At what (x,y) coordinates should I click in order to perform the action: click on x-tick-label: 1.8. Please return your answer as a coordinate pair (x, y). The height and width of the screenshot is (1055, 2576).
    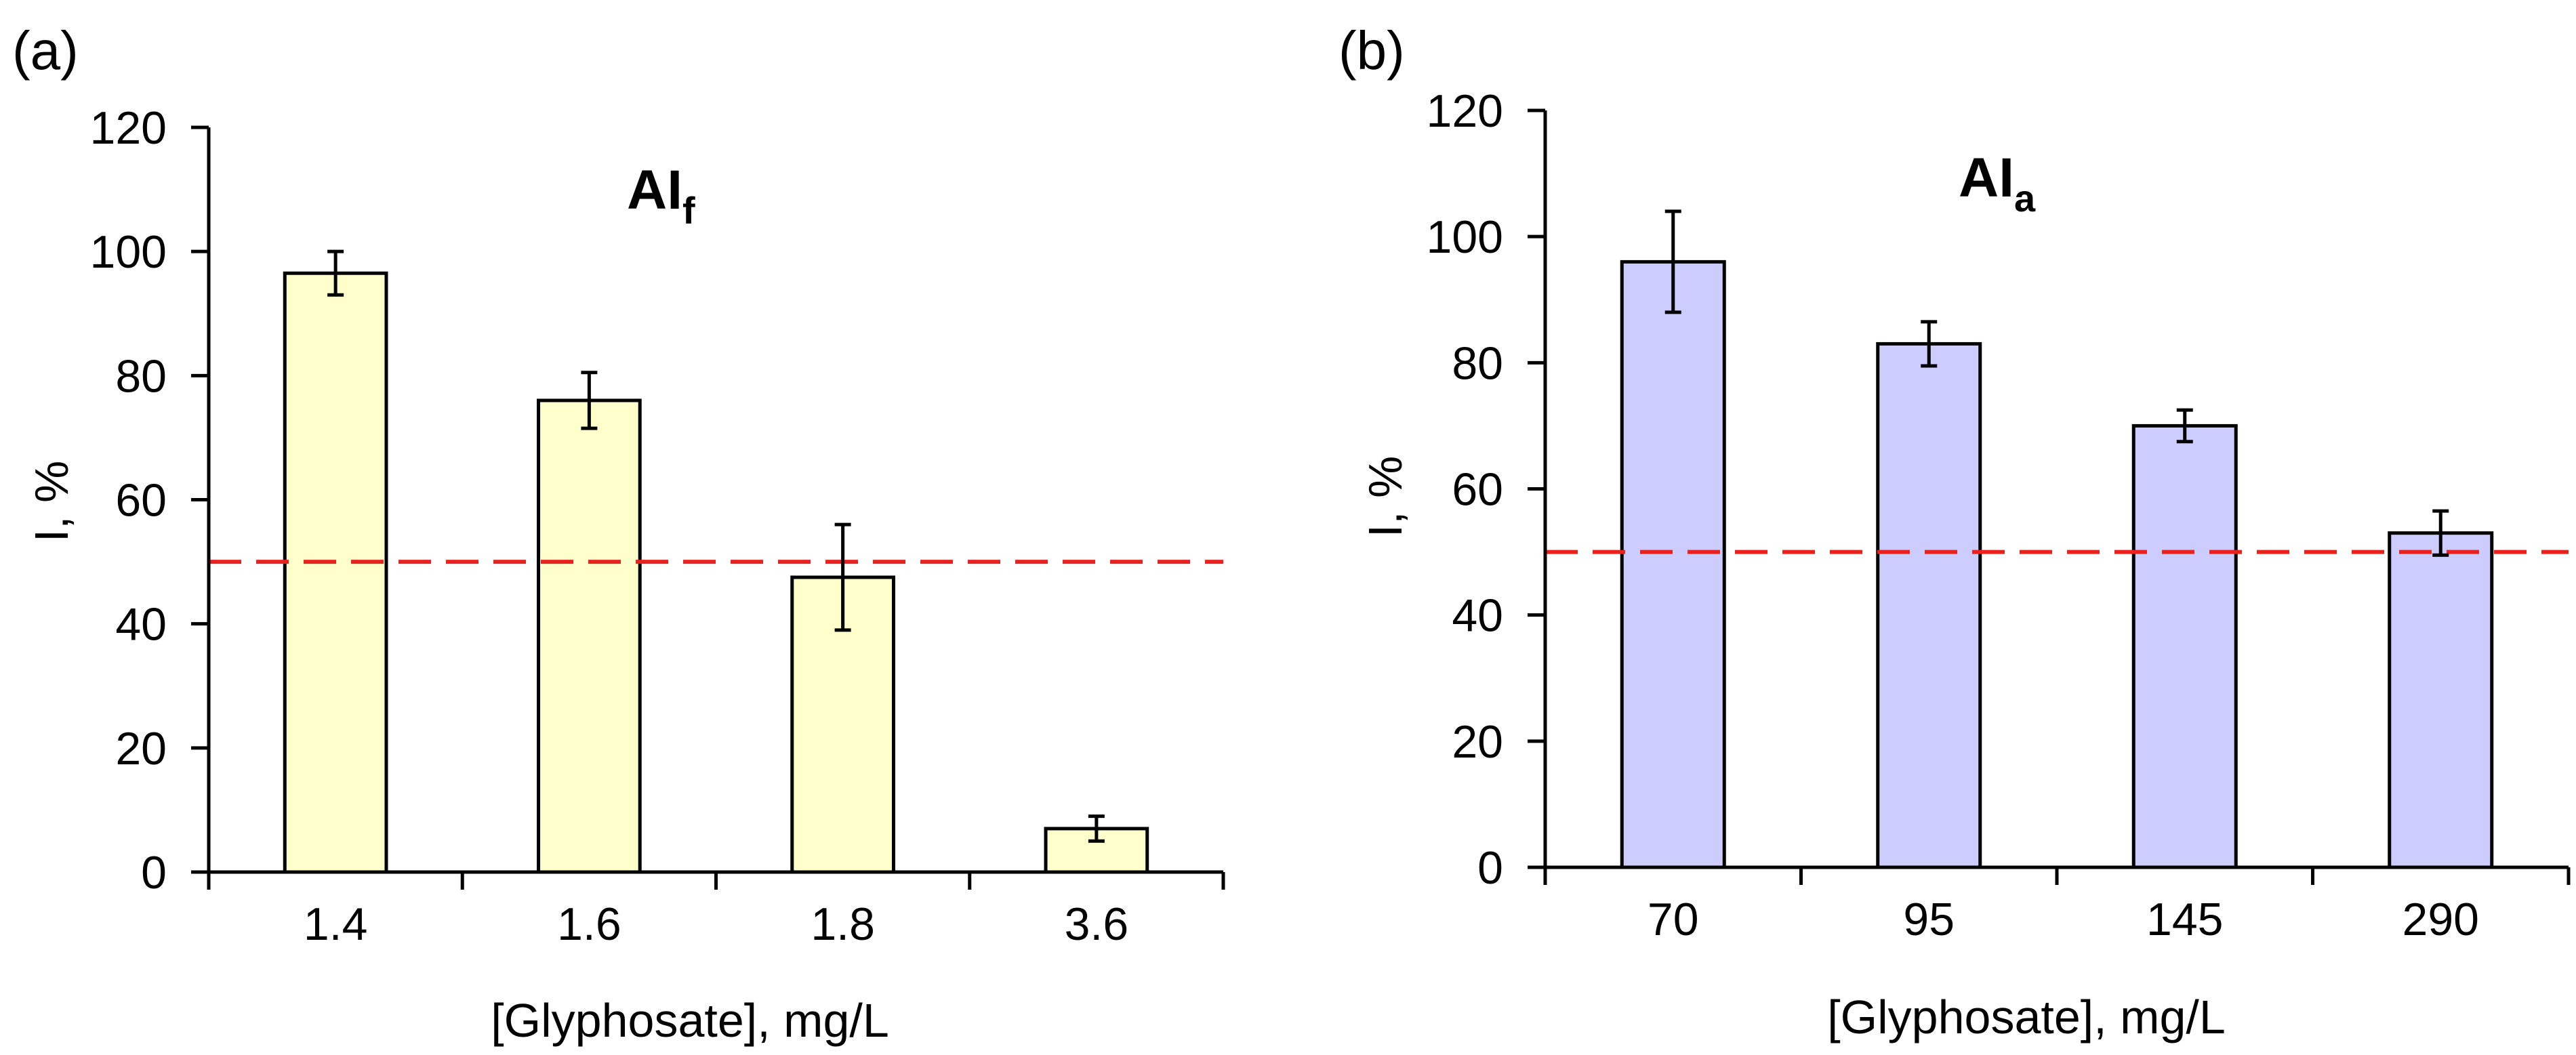
    Looking at the image, I should click on (843, 924).